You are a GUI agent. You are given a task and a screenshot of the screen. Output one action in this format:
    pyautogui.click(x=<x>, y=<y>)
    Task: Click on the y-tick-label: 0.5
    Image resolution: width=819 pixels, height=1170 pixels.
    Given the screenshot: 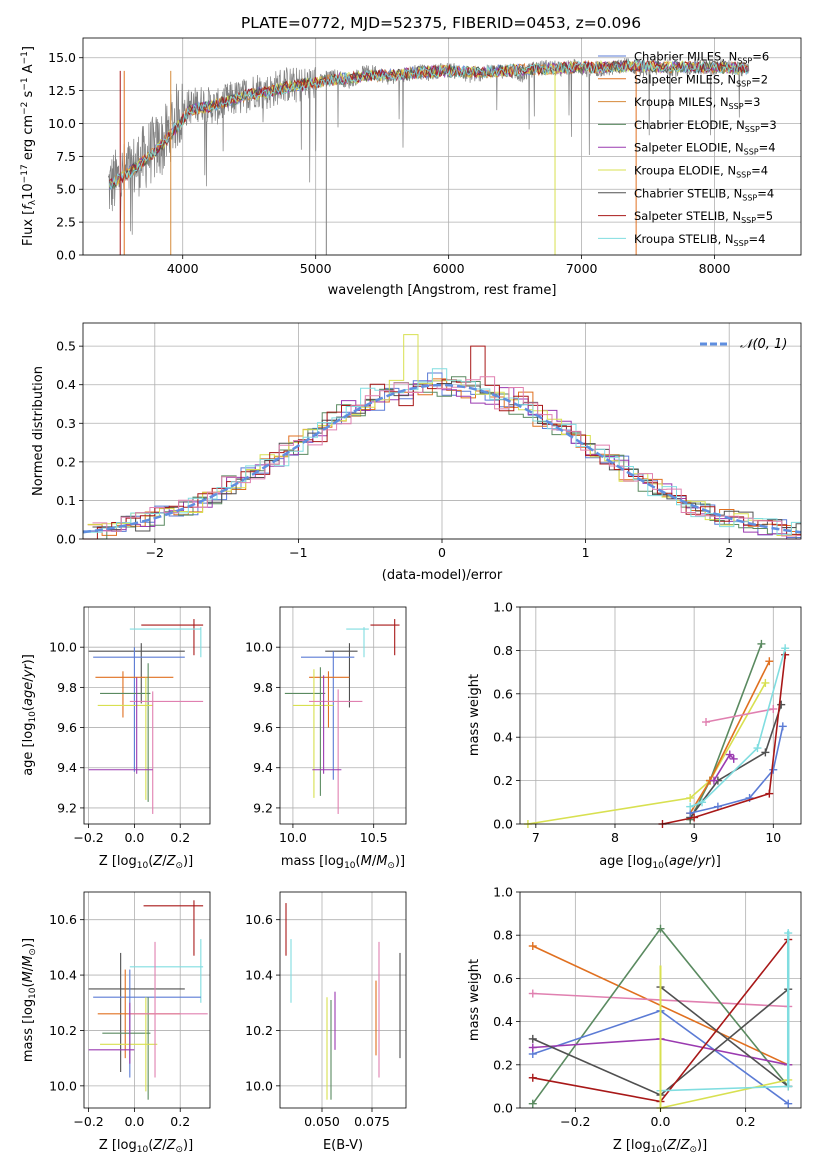 What is the action you would take?
    pyautogui.click(x=66, y=346)
    